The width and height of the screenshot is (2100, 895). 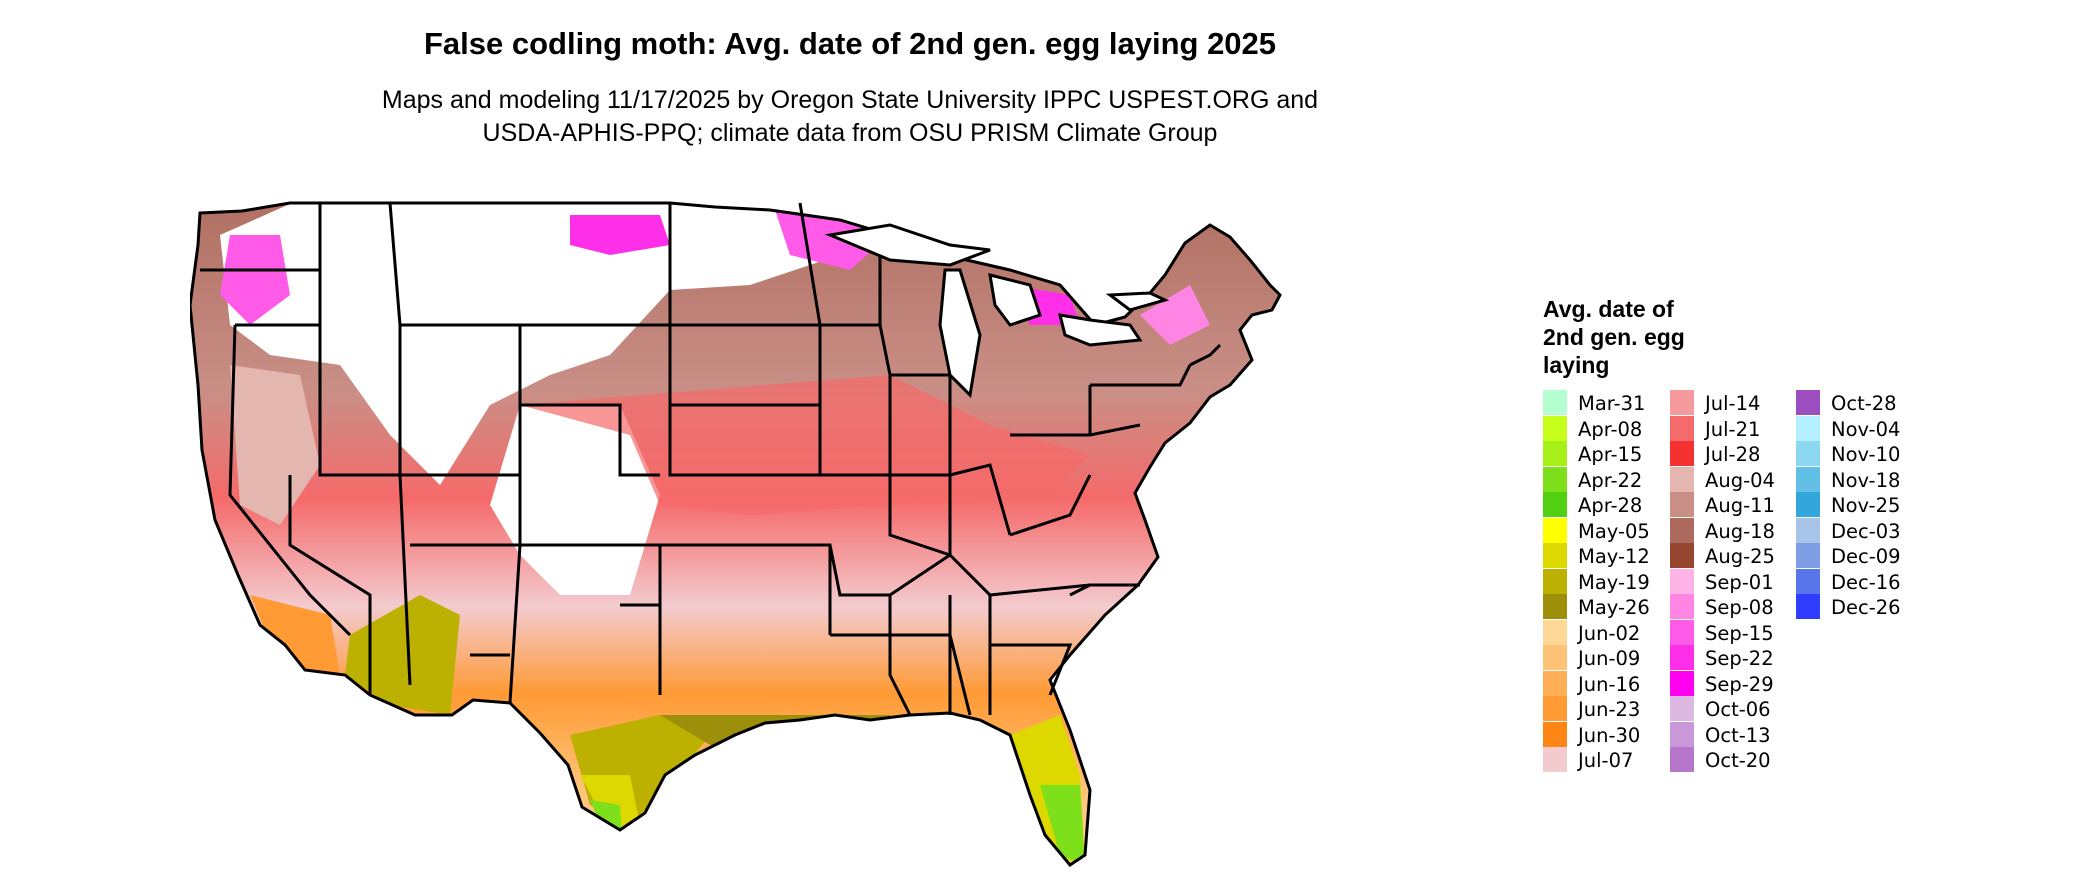 I want to click on legend-item: Nov-04, so click(x=1858, y=428).